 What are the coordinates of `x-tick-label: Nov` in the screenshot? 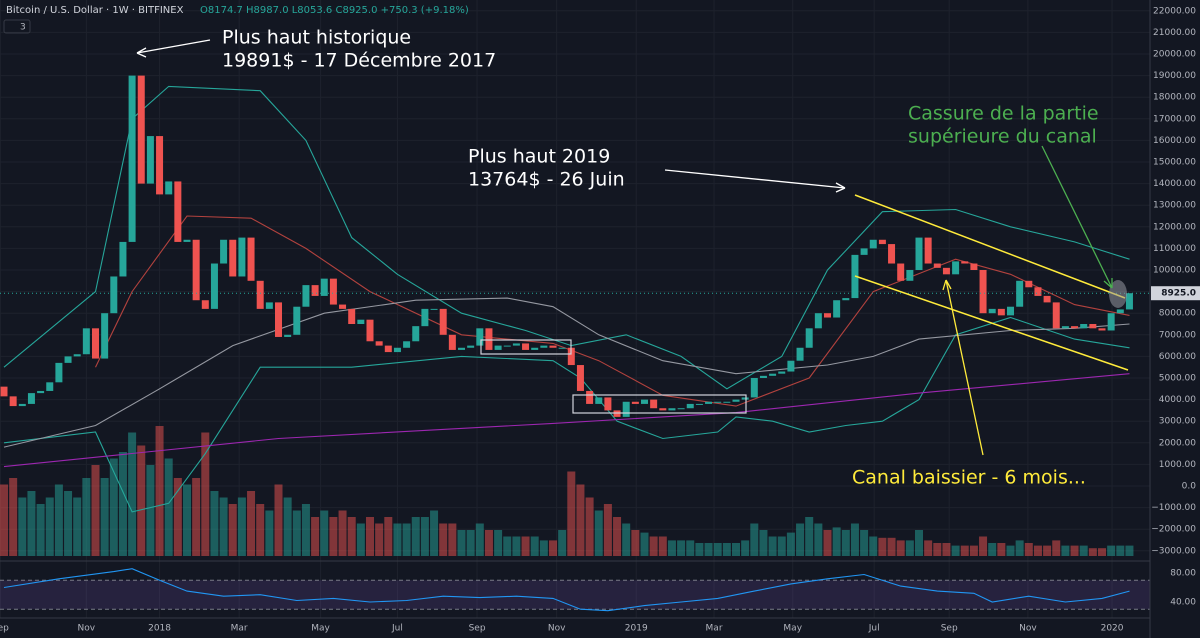 It's located at (87, 629).